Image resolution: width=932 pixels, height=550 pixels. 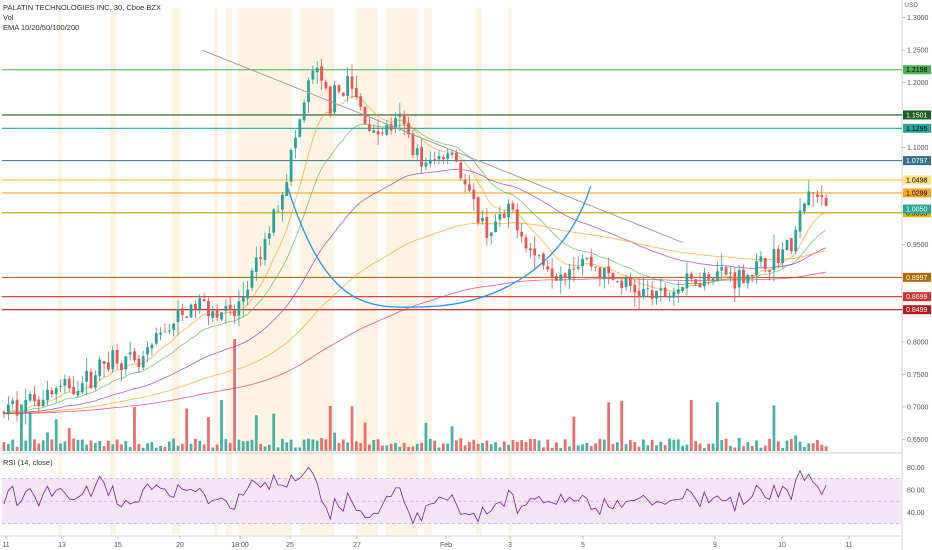 What do you see at coordinates (917, 310) in the screenshot?
I see `price-level-label: 0.8499` at bounding box center [917, 310].